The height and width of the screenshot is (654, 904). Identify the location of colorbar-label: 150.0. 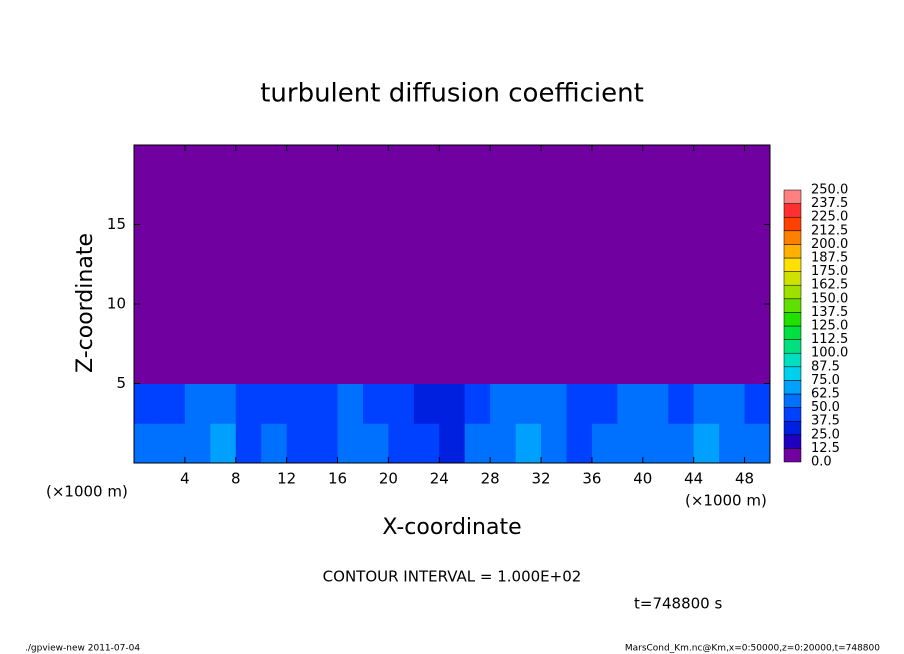
(829, 298).